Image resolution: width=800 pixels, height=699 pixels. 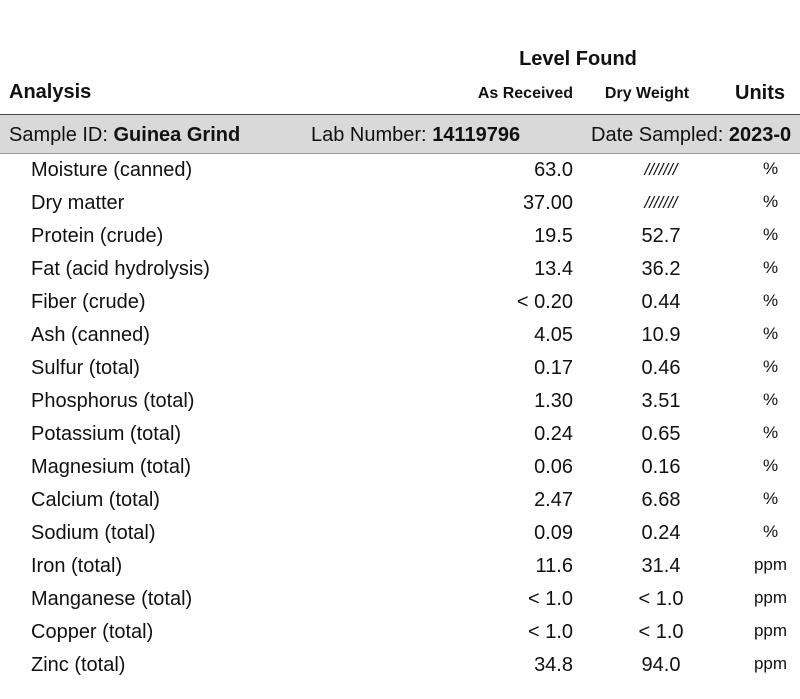 What do you see at coordinates (553, 269) in the screenshot?
I see `as-received-cell: 13.4` at bounding box center [553, 269].